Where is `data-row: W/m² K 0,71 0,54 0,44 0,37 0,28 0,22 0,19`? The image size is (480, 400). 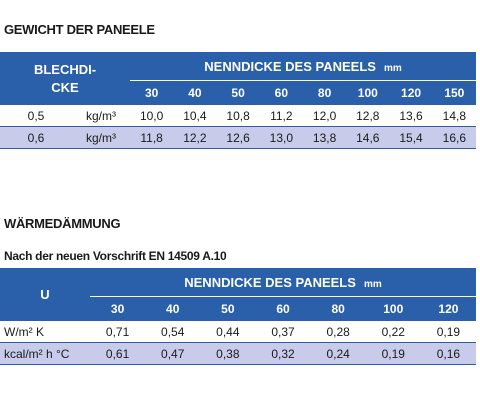 data-row: W/m² K 0,71 0,54 0,44 0,37 0,28 0,22 0,19 is located at coordinates (238, 332).